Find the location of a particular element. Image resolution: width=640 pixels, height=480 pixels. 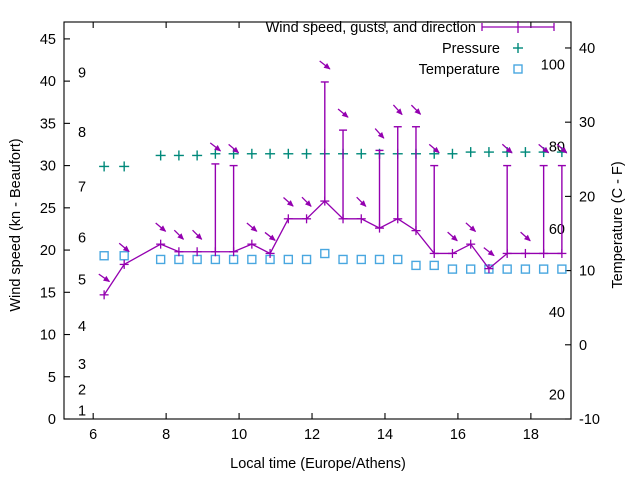

x-axis-title: Local time (Europe/Athens) is located at coordinates (318, 464).